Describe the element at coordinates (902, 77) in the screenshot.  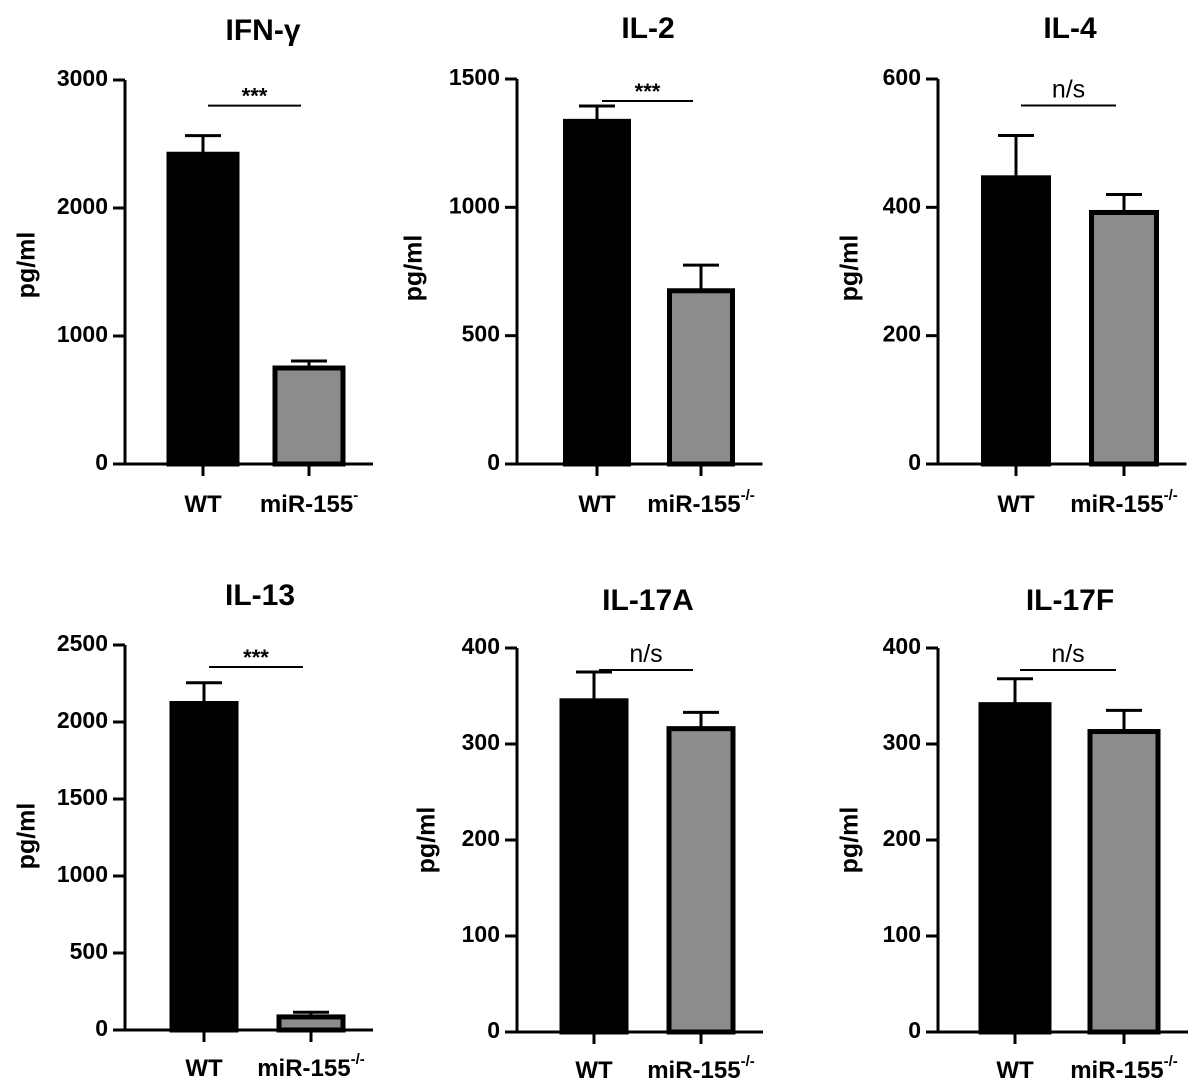
I see `y-tick-label: 600` at that location.